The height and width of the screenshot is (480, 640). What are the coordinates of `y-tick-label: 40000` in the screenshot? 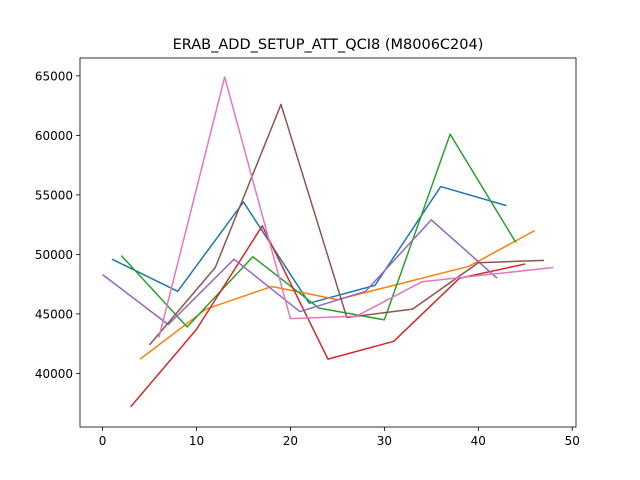 It's located at (54, 374).